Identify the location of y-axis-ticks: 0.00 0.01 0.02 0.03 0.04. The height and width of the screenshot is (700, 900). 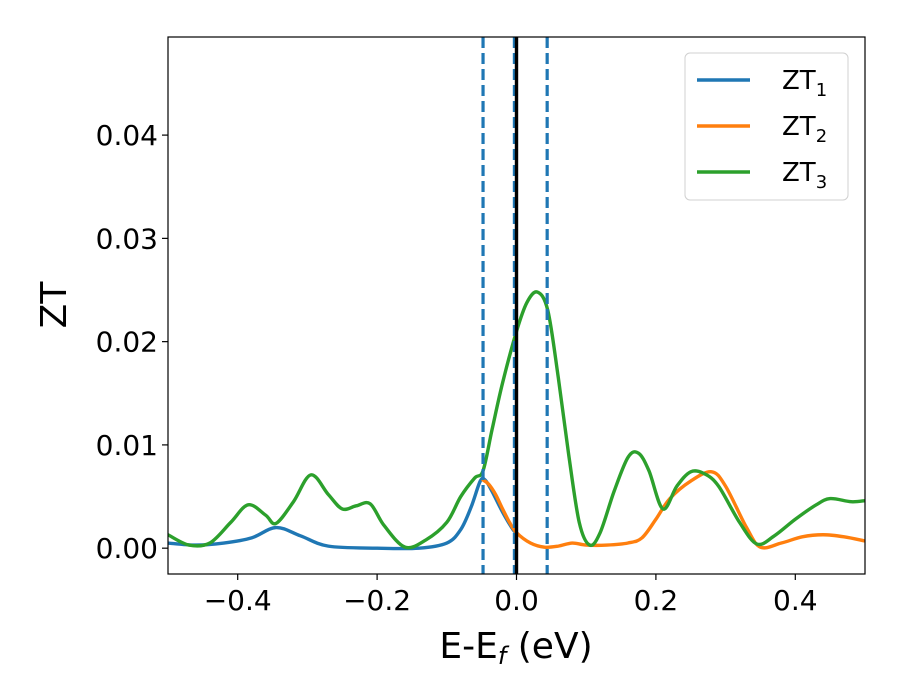
(132, 342).